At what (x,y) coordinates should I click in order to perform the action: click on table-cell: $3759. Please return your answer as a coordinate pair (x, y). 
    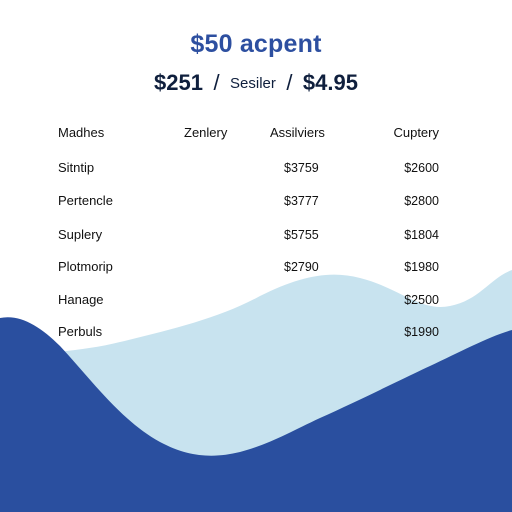
    Looking at the image, I should click on (301, 168).